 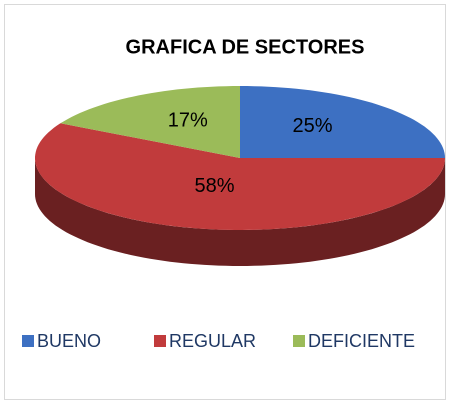 I want to click on chart-title: GRAFICA DE SECTORES, so click(x=245, y=47).